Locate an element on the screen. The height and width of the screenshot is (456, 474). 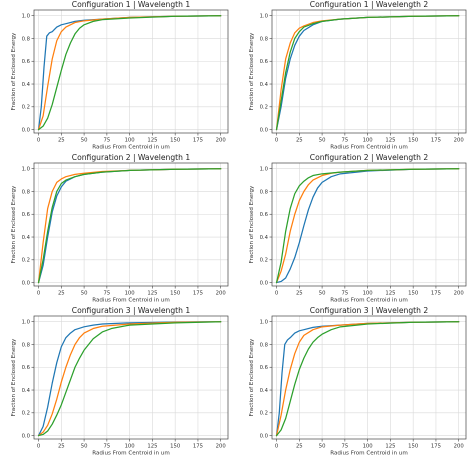
chart-title: Configuration 1 | Wavelength 2 is located at coordinates (369, 4).